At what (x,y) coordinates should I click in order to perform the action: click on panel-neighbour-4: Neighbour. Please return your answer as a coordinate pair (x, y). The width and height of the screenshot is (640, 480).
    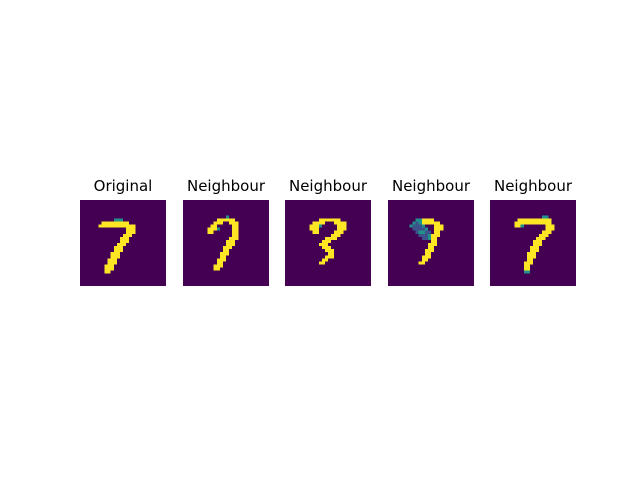
    Looking at the image, I should click on (533, 231).